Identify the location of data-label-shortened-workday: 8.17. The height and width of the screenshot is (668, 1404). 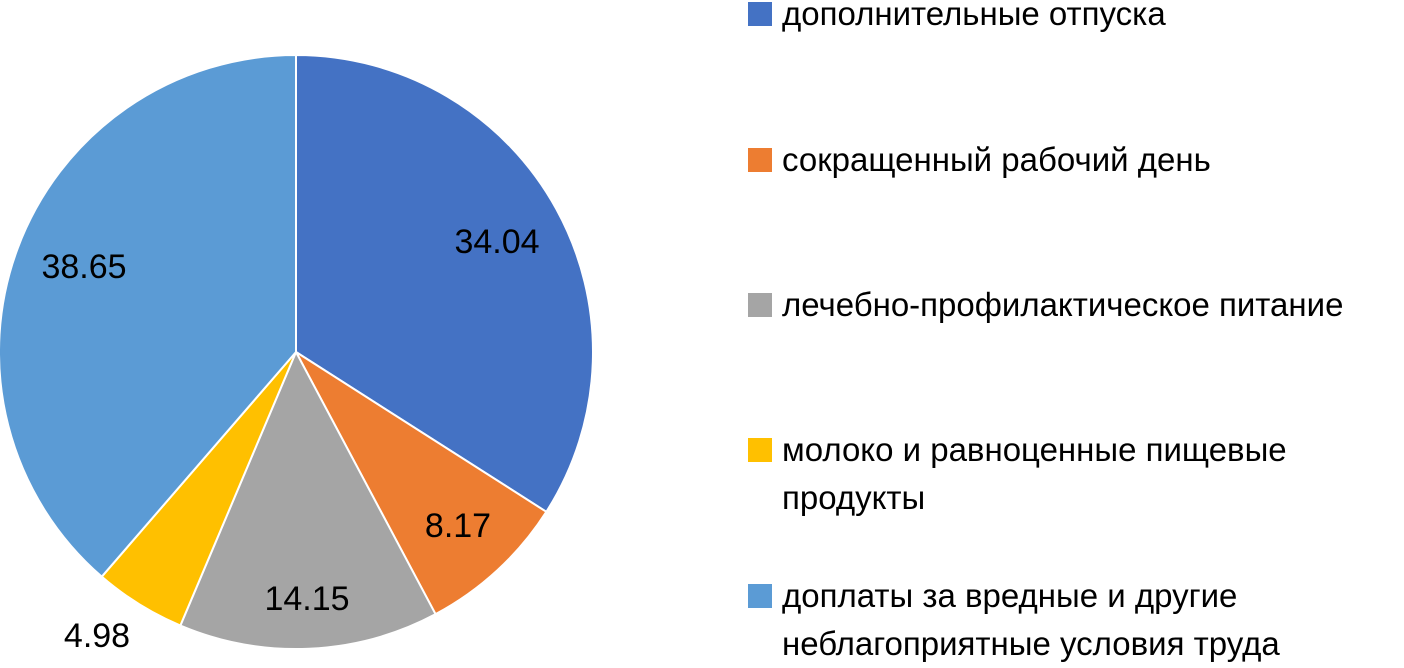
(458, 526).